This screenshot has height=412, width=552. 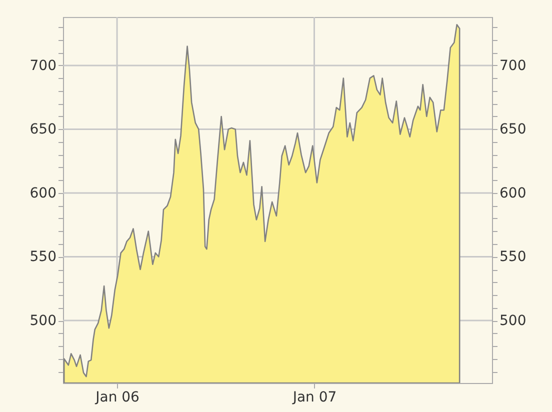 What do you see at coordinates (314, 398) in the screenshot?
I see `x-tick-label: Jan 07` at bounding box center [314, 398].